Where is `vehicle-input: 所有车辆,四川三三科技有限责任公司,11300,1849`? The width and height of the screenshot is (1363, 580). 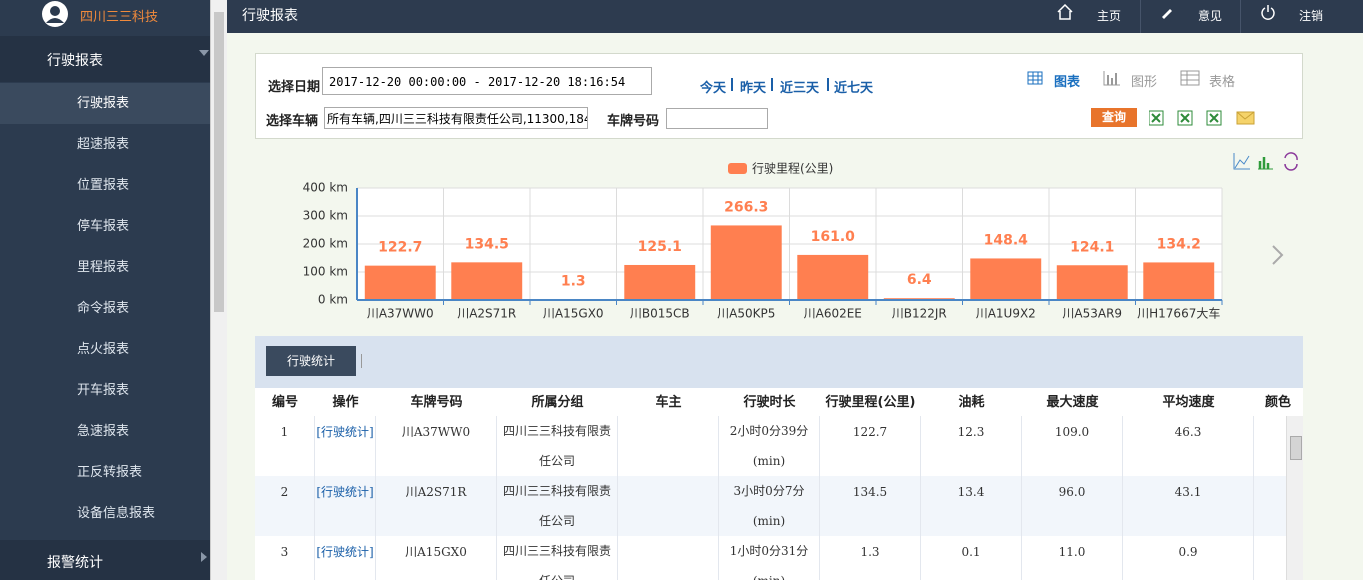
vehicle-input: 所有车辆,四川三三科技有限责任公司,11300,1849 is located at coordinates (456, 118).